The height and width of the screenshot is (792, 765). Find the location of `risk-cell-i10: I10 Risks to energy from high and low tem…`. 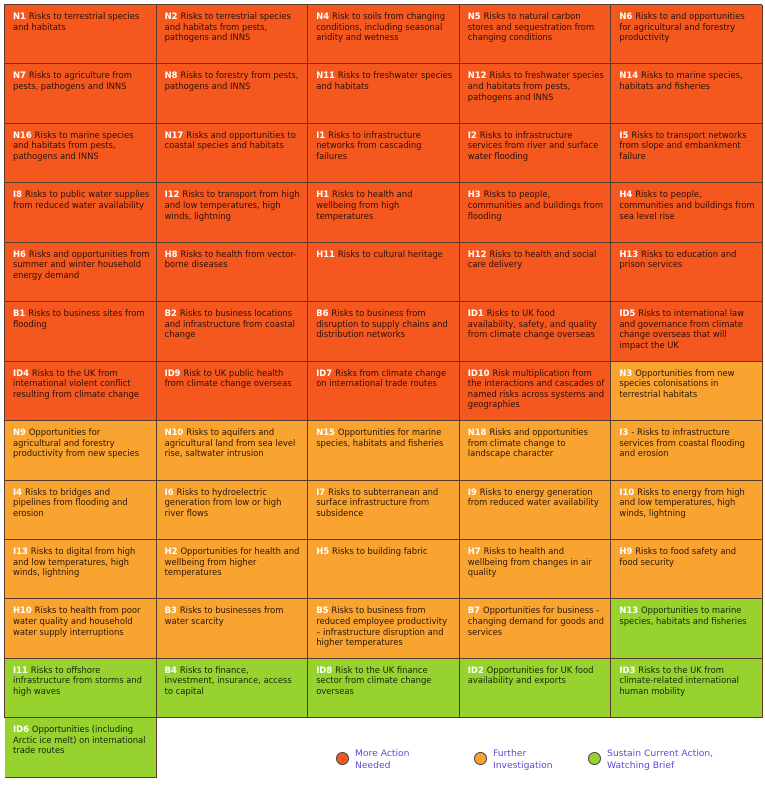

risk-cell-i10: I10 Risks to energy from high and low tem… is located at coordinates (687, 510).